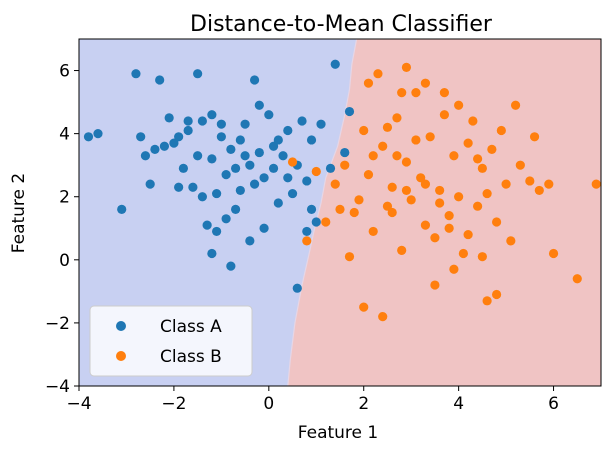 This screenshot has height=452, width=612. Describe the element at coordinates (338, 433) in the screenshot. I see `x-axis-label: Feature 1` at that location.